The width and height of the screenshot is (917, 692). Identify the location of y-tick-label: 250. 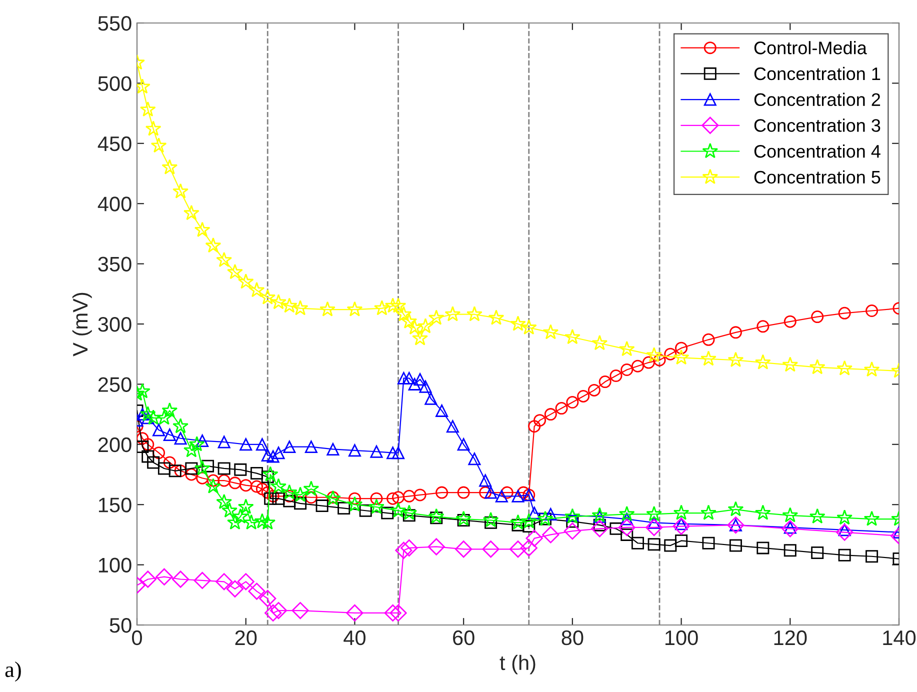
(115, 384).